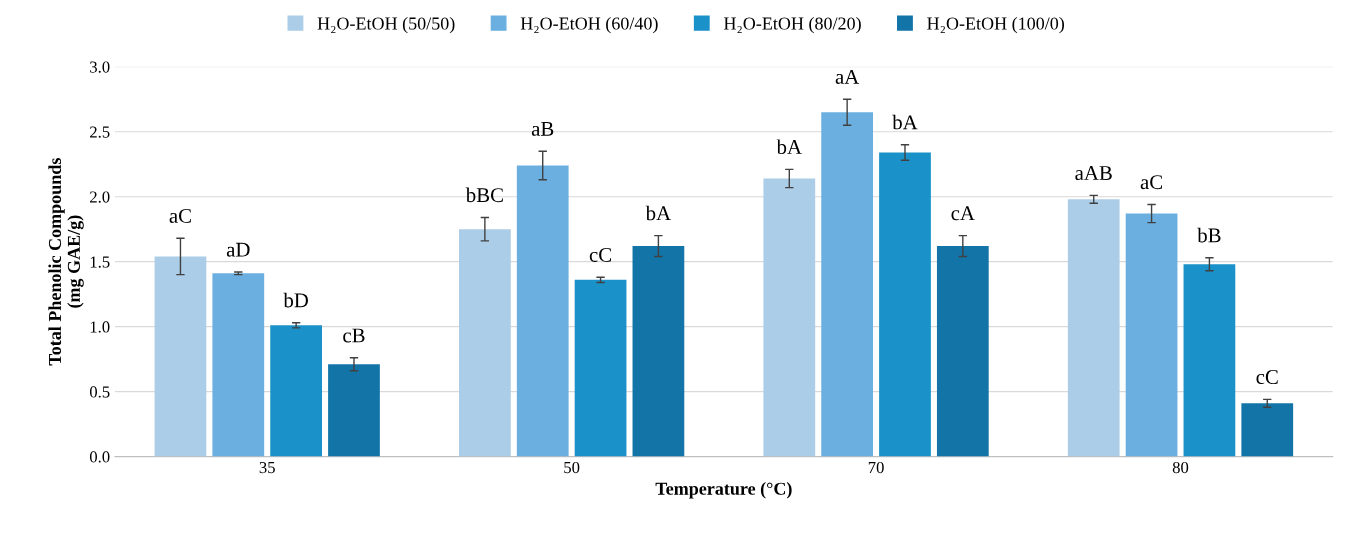  I want to click on y-tick-label: 1.0, so click(100, 327).